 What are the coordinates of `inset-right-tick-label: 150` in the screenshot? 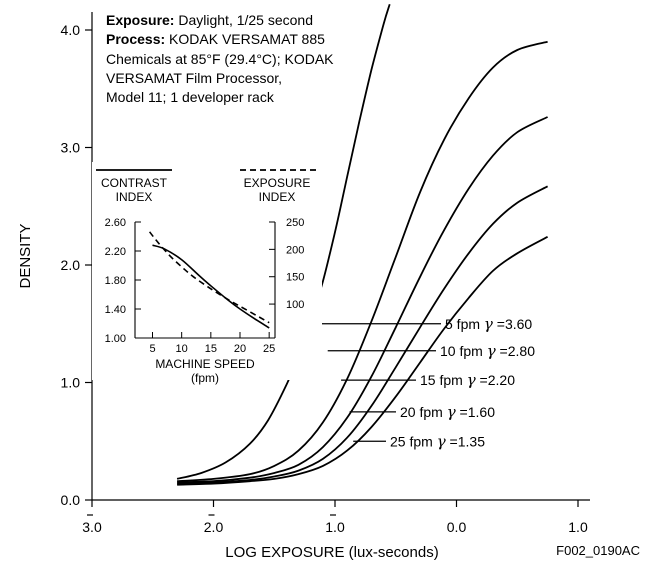 It's located at (295, 278).